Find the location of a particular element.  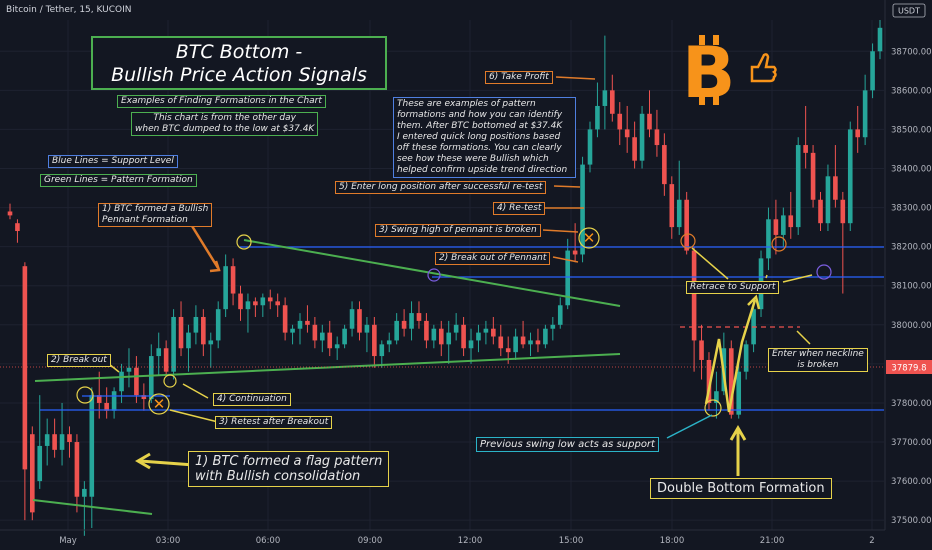

dump-note-line1: This chart is from the other day is located at coordinates (224, 118).